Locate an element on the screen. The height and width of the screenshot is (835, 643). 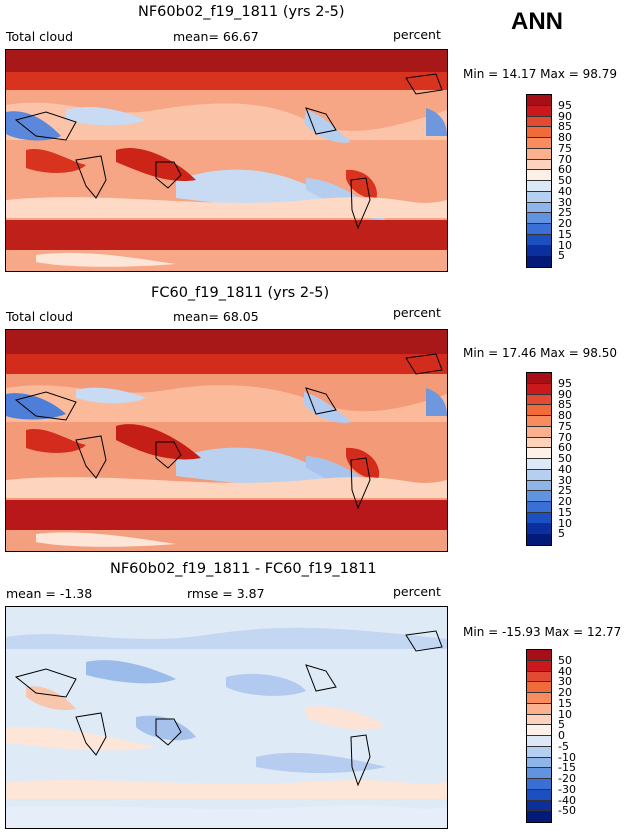
panel1-colorbar is located at coordinates (539, 181).